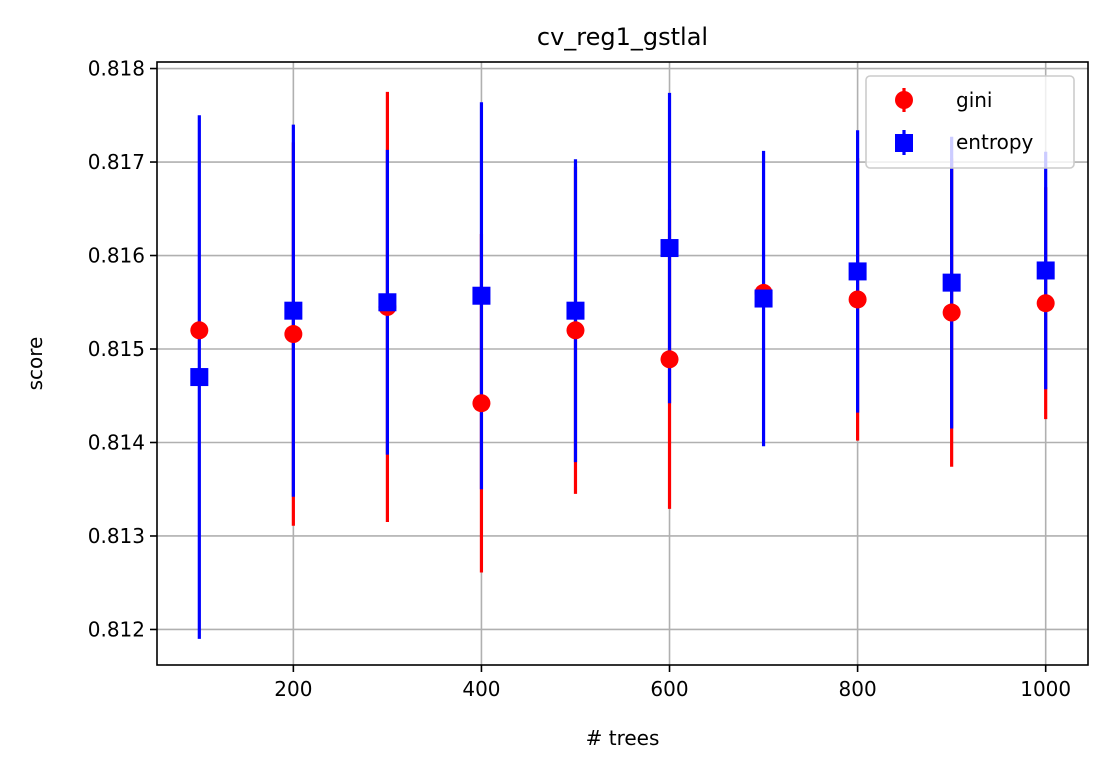 The height and width of the screenshot is (773, 1111). I want to click on legend-entropy-marker, so click(904, 143).